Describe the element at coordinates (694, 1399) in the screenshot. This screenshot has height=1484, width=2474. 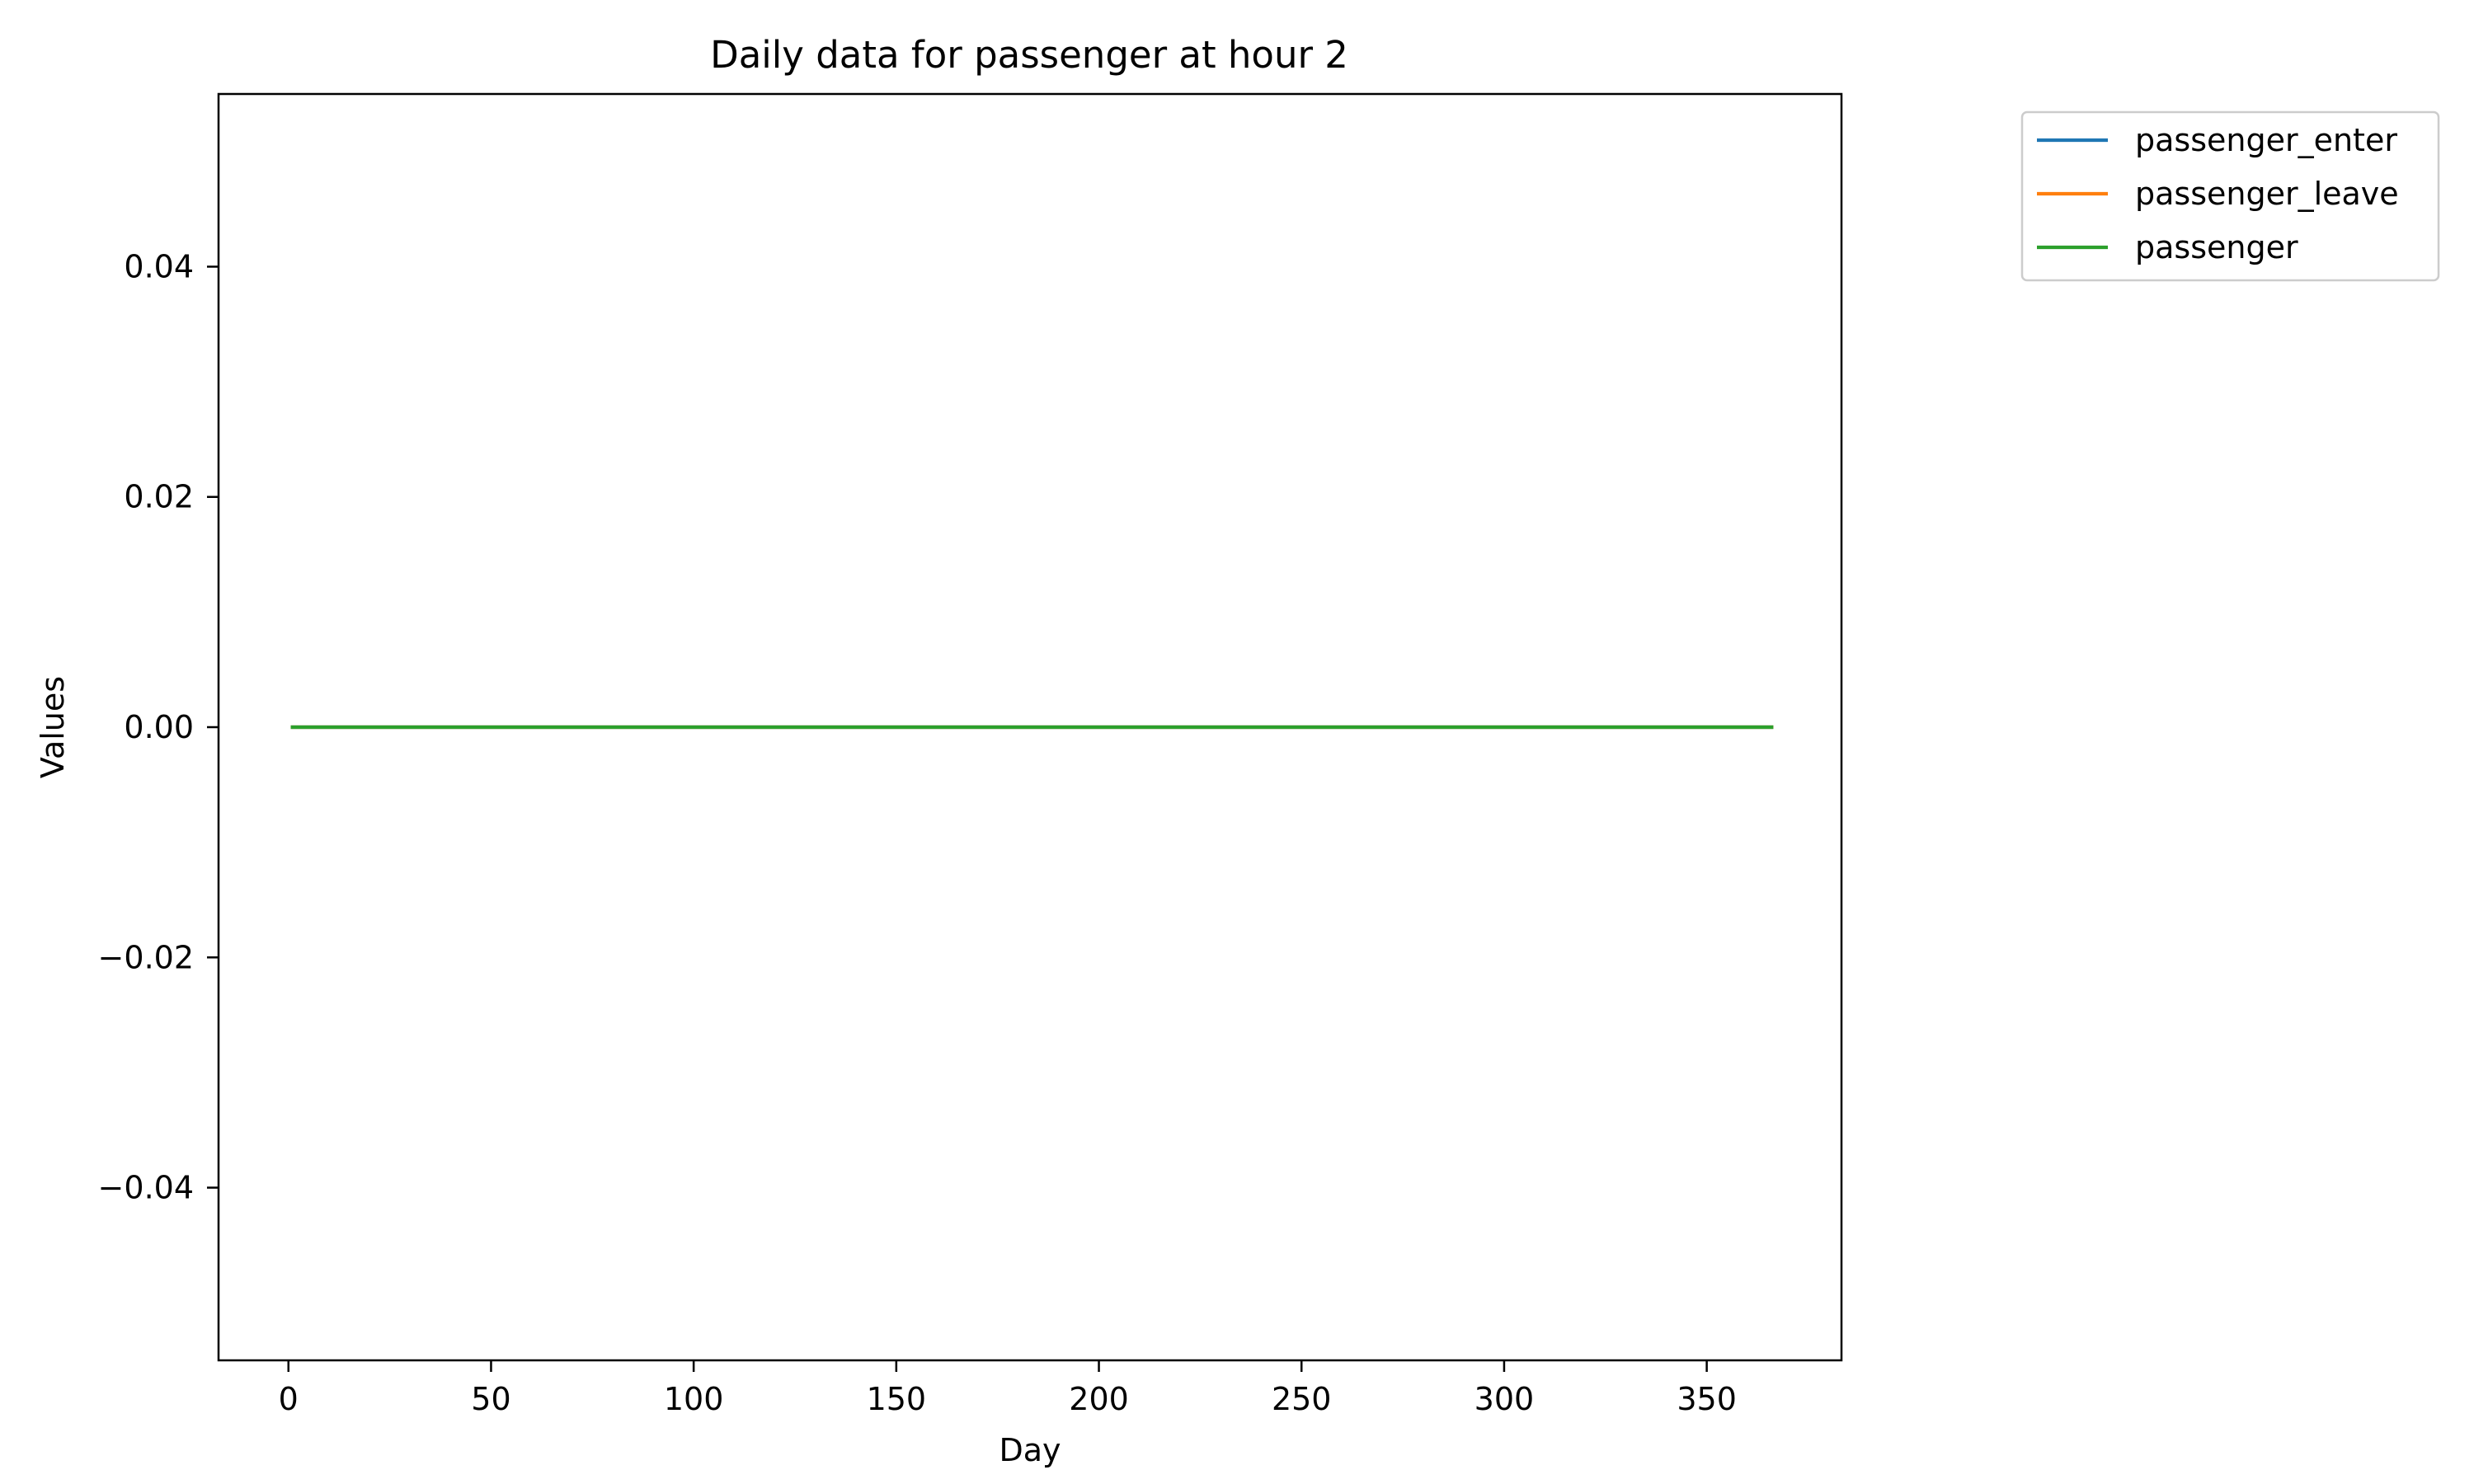
I see `x-tick-label: 100` at that location.